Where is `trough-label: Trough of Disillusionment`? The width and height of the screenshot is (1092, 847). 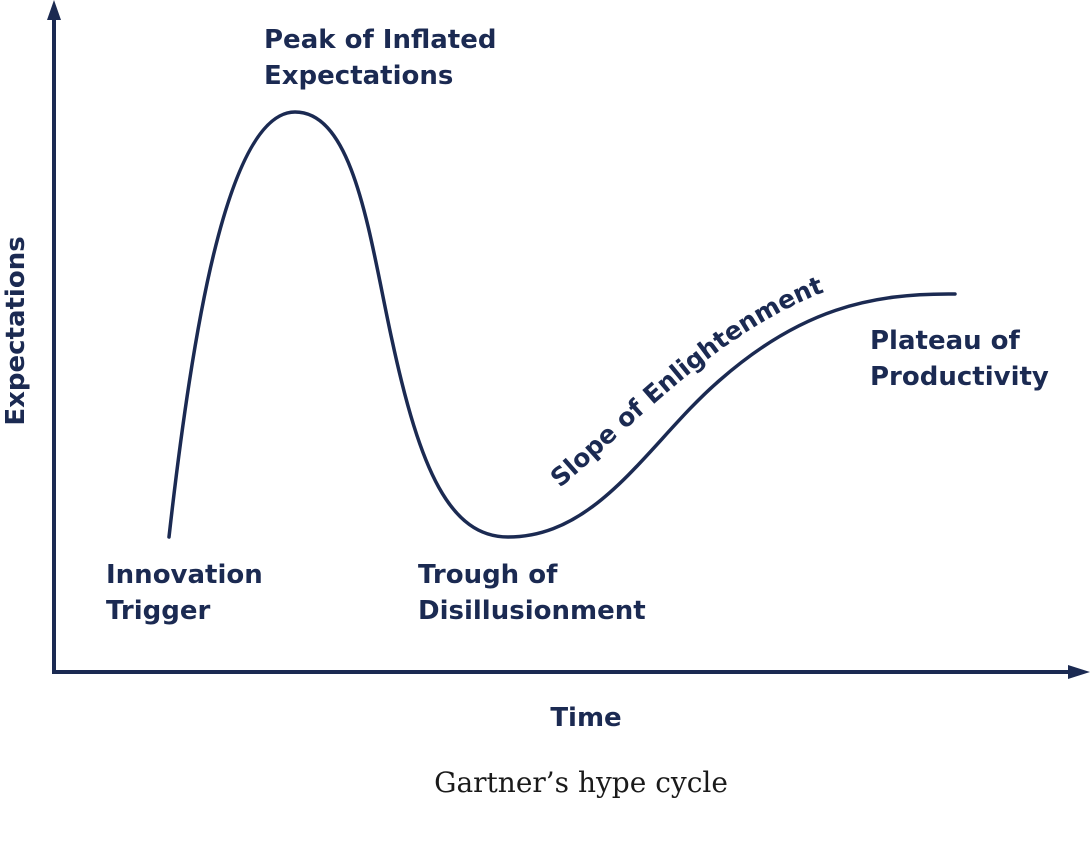
trough-label: Trough of Disillusionment is located at coordinates (532, 593).